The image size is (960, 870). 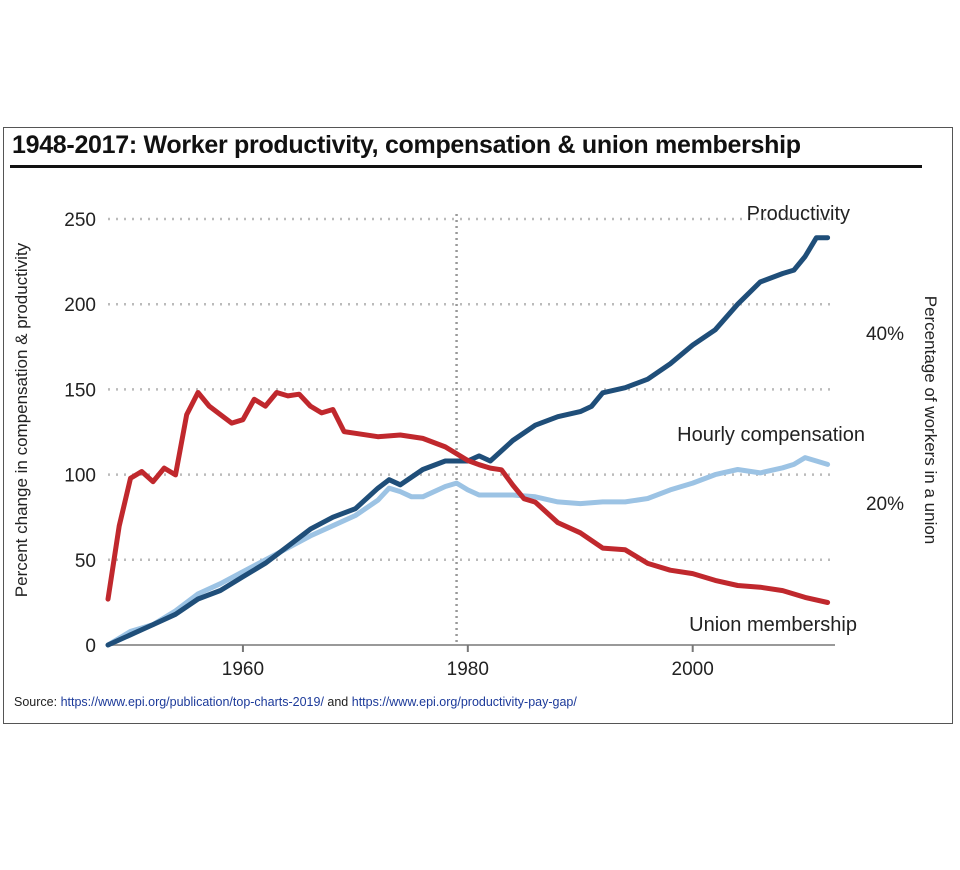 What do you see at coordinates (80, 390) in the screenshot?
I see `y-tick-label: 150` at bounding box center [80, 390].